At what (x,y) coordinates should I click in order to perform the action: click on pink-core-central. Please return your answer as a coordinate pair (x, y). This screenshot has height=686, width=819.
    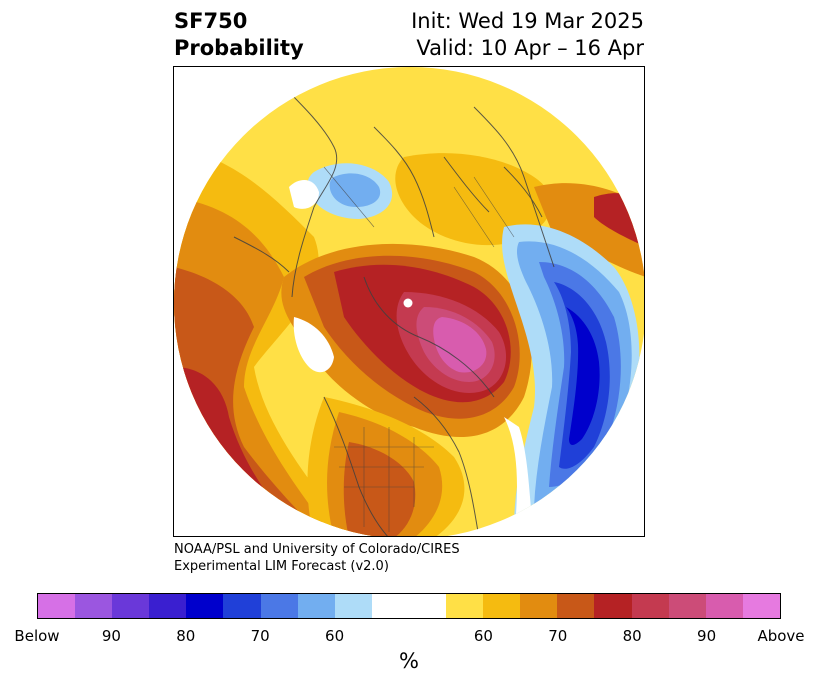
    Looking at the image, I should click on (460, 345).